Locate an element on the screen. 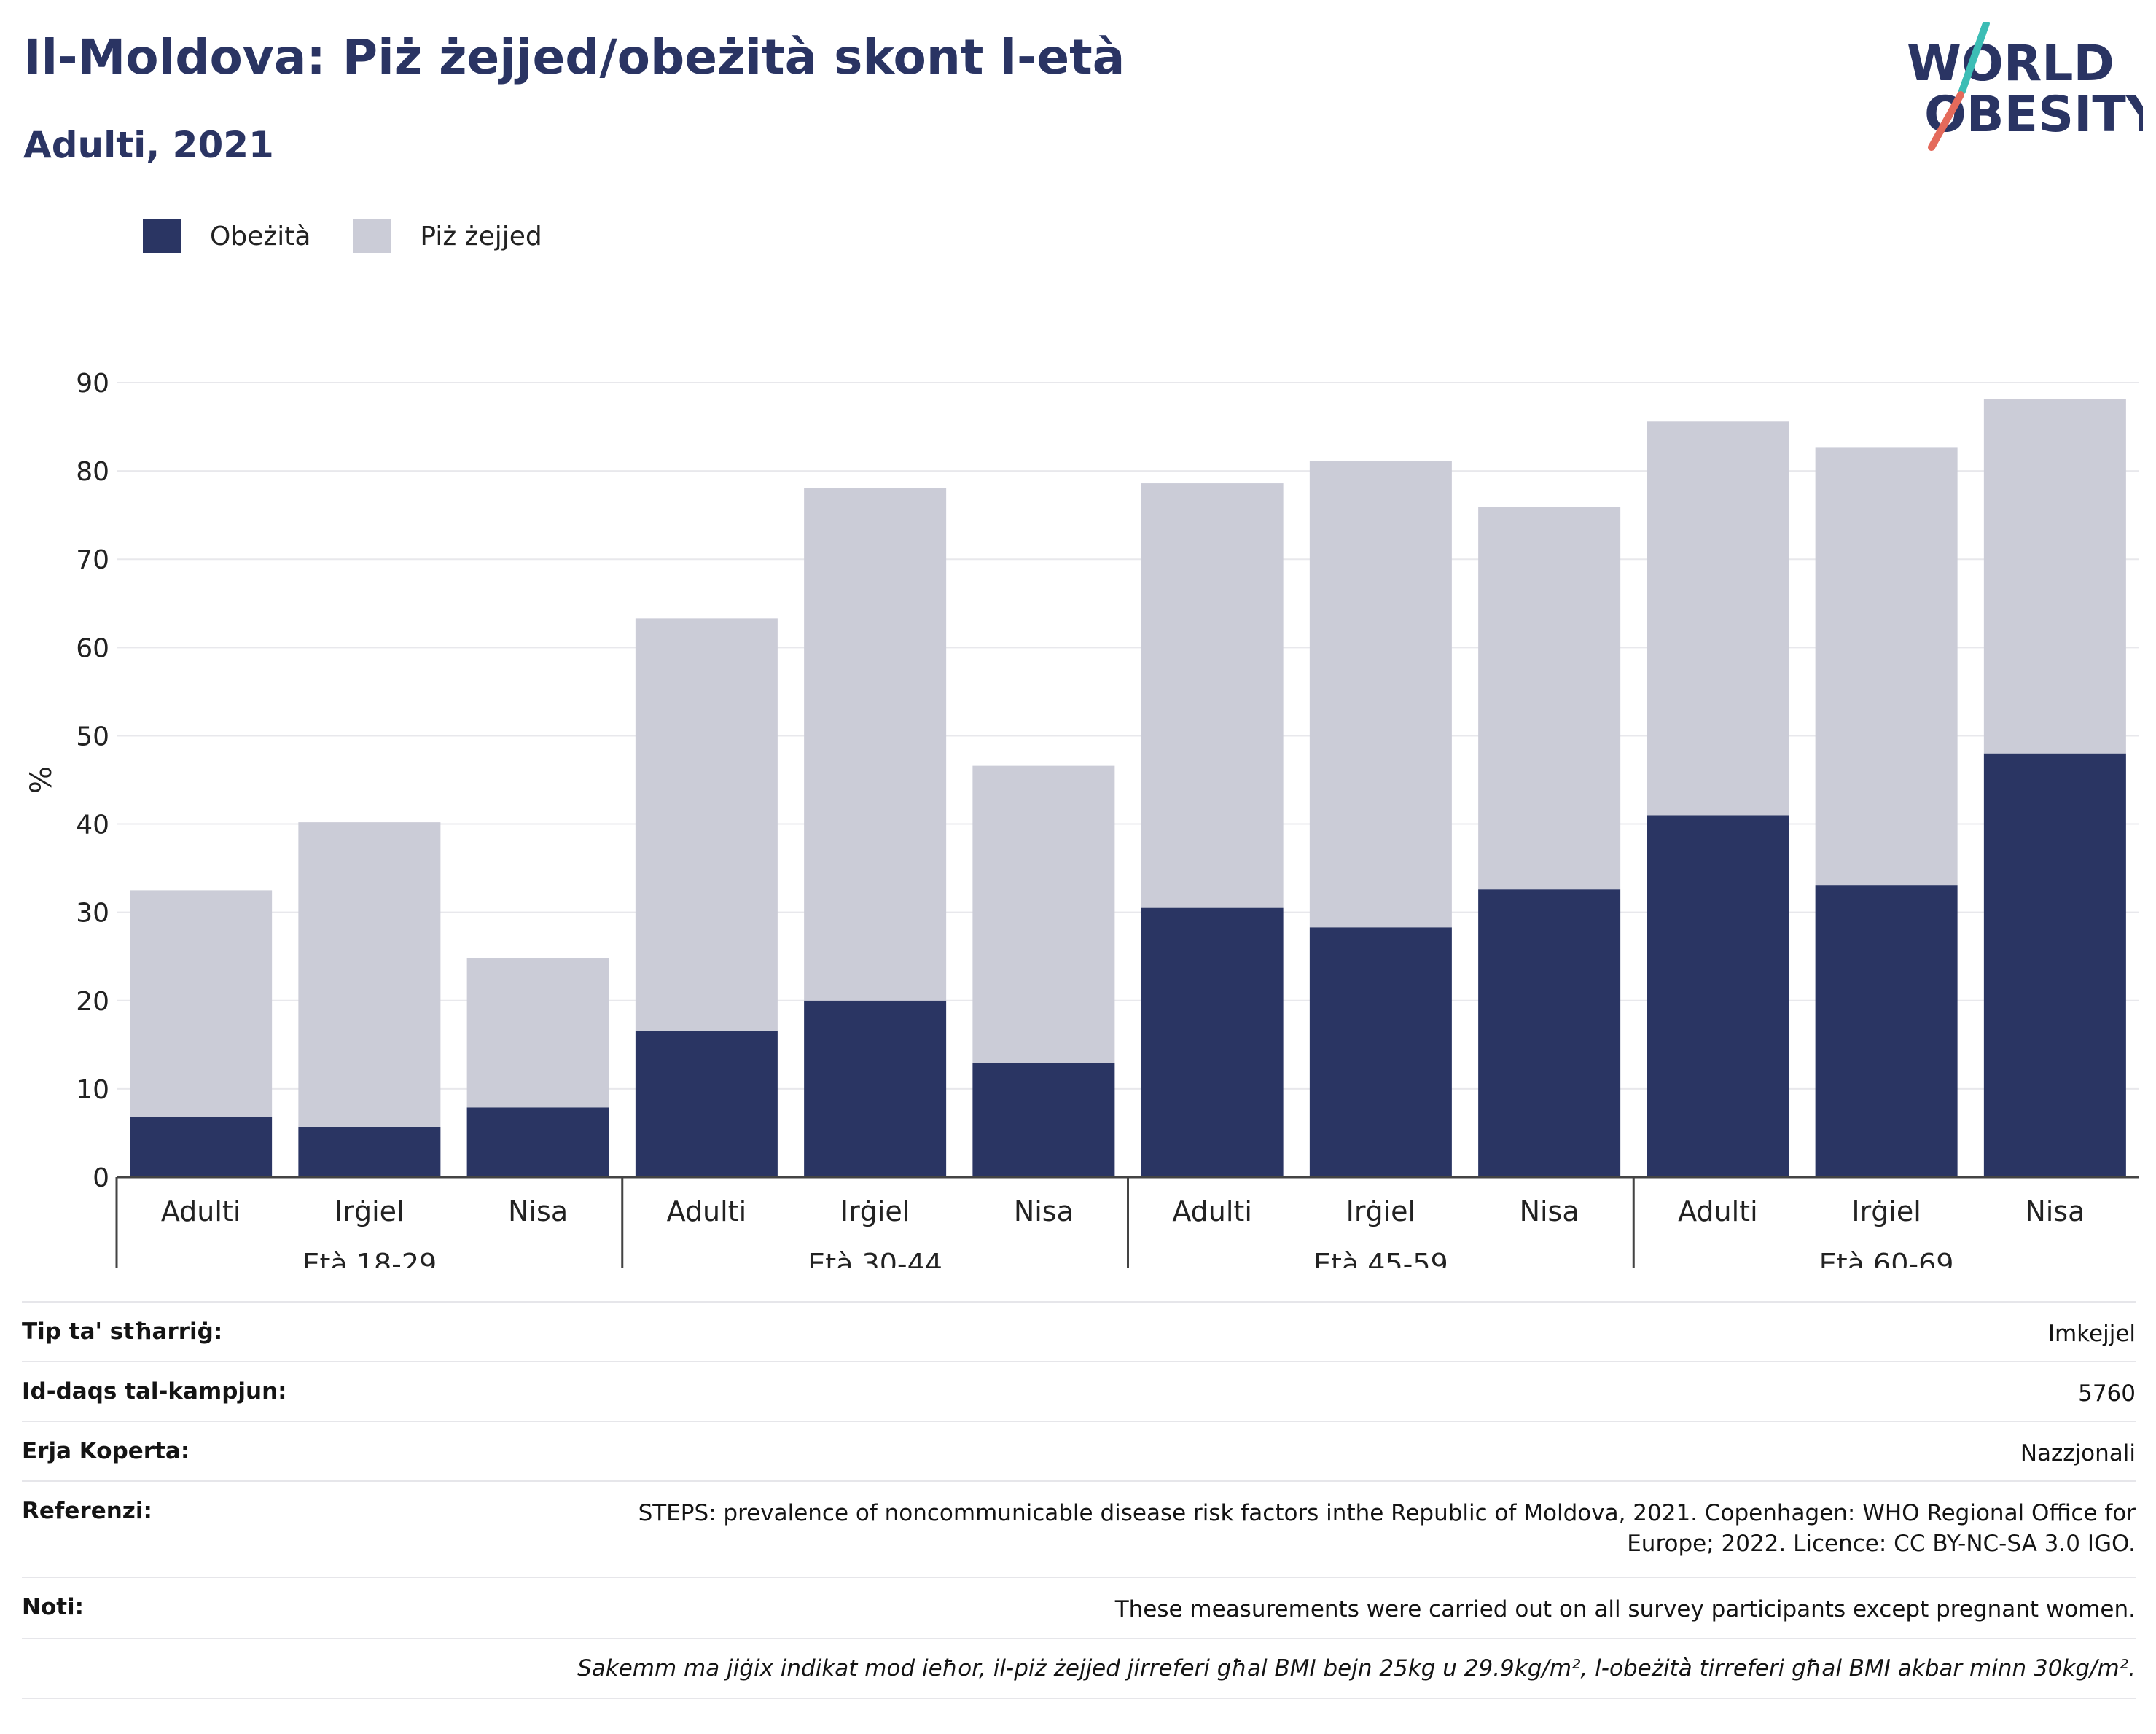 Image resolution: width=2156 pixels, height=1734 pixels. info-value: 5760 is located at coordinates (2107, 1393).